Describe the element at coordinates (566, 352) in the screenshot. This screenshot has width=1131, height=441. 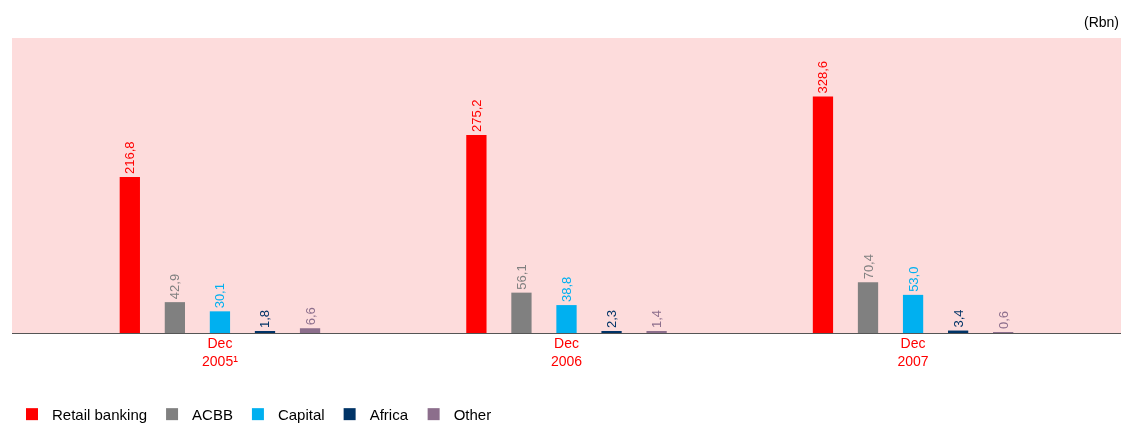
I see `x-tick-label: Dec 2006` at that location.